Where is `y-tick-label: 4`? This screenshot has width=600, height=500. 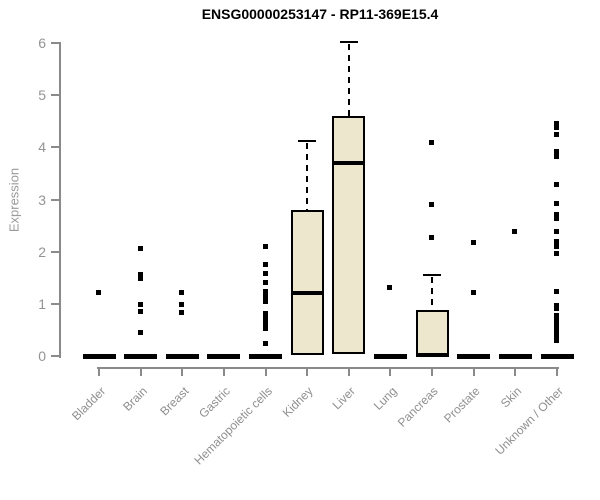
y-tick-label: 4 is located at coordinates (42, 147).